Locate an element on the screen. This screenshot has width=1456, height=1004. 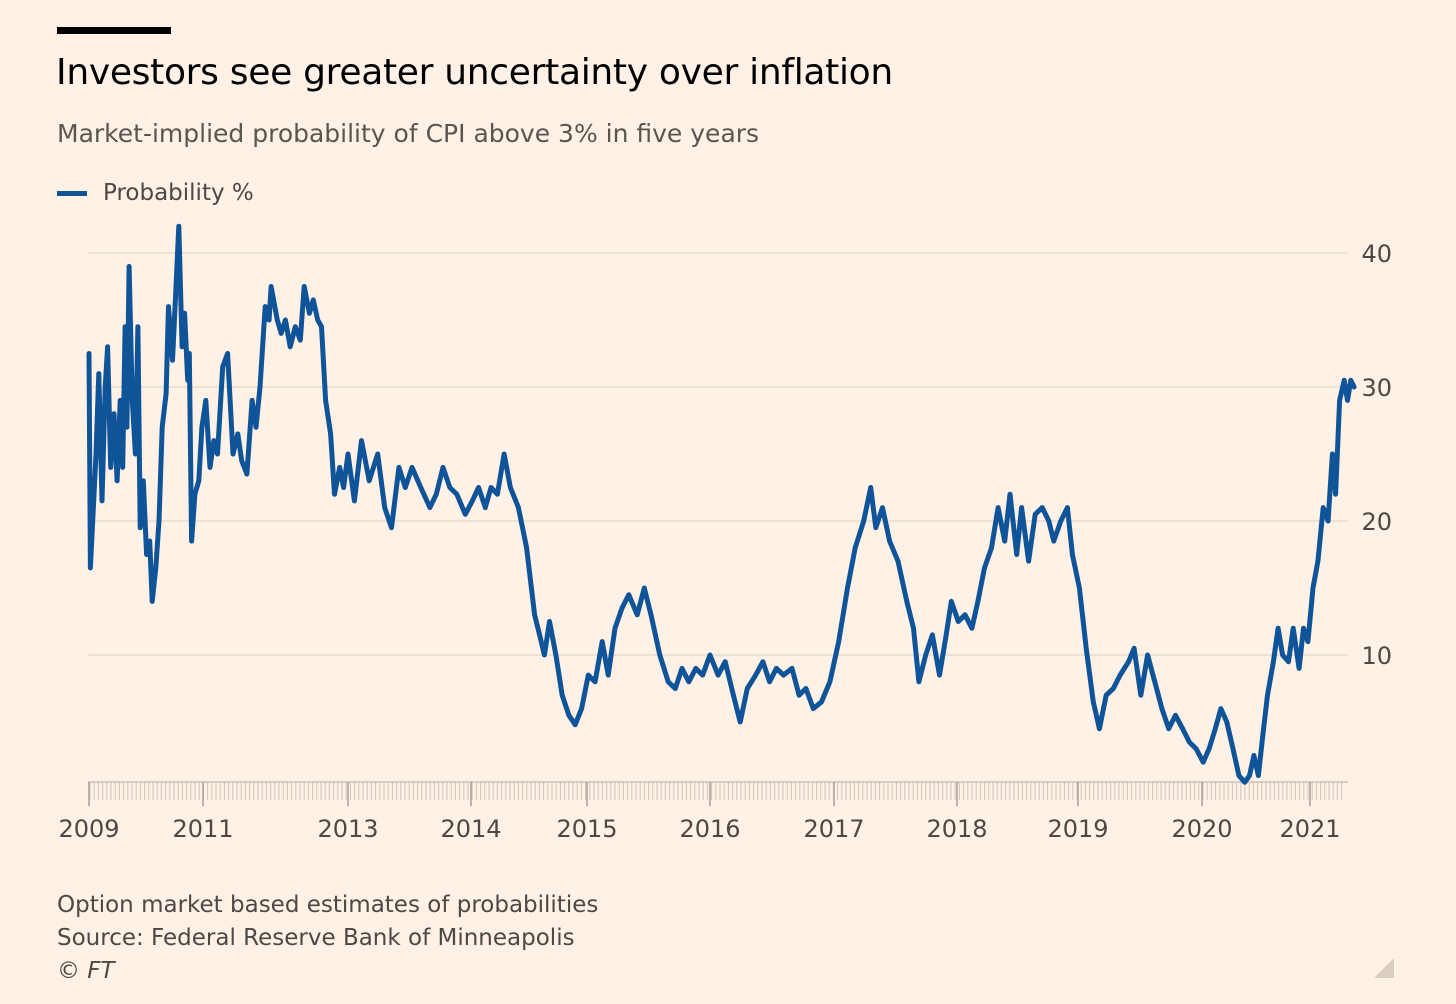
x-axis is located at coordinates (718, 790).